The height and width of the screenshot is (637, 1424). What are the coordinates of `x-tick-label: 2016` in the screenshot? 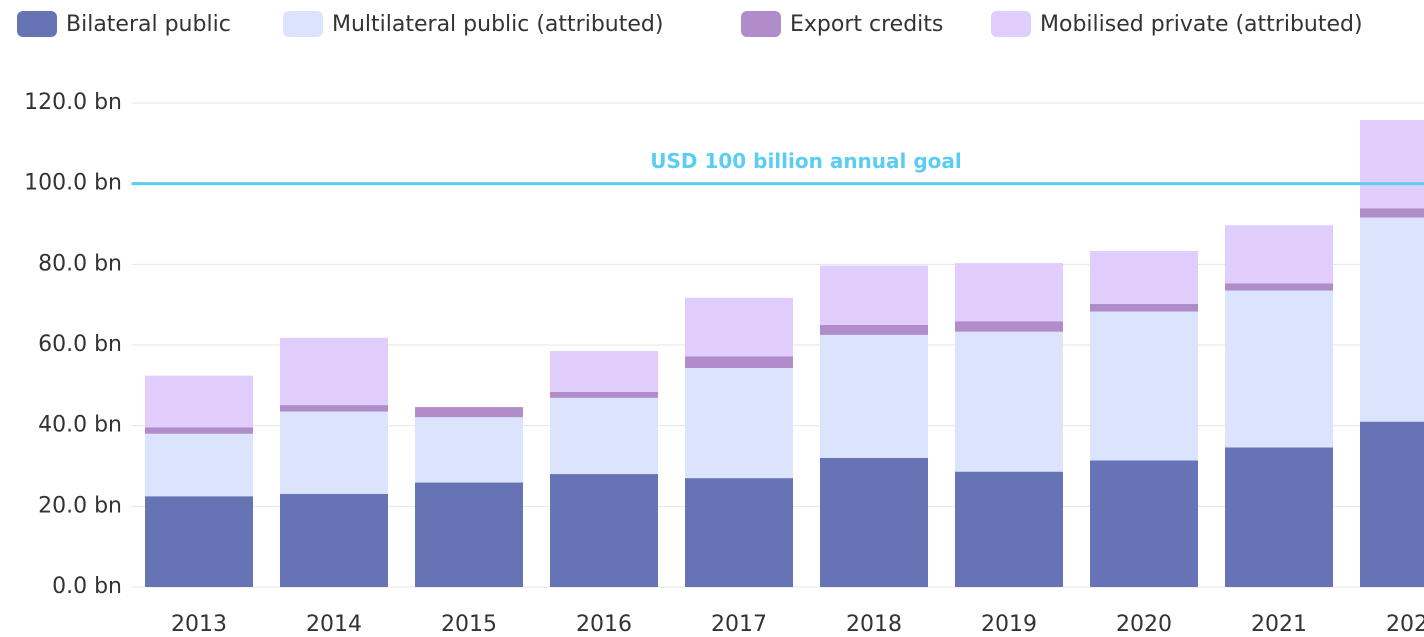 It's located at (604, 624).